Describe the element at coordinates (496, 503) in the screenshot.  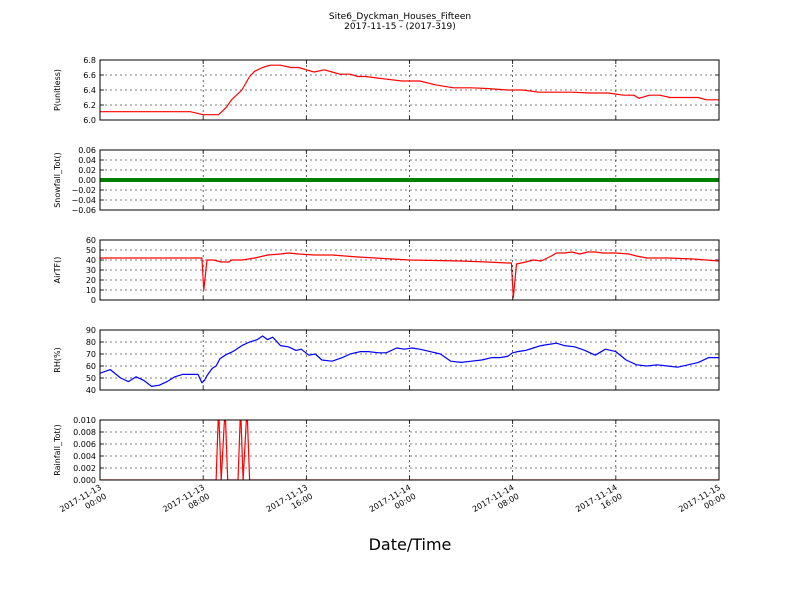
I see `x-tick-label: 2017-11-1408:00` at that location.